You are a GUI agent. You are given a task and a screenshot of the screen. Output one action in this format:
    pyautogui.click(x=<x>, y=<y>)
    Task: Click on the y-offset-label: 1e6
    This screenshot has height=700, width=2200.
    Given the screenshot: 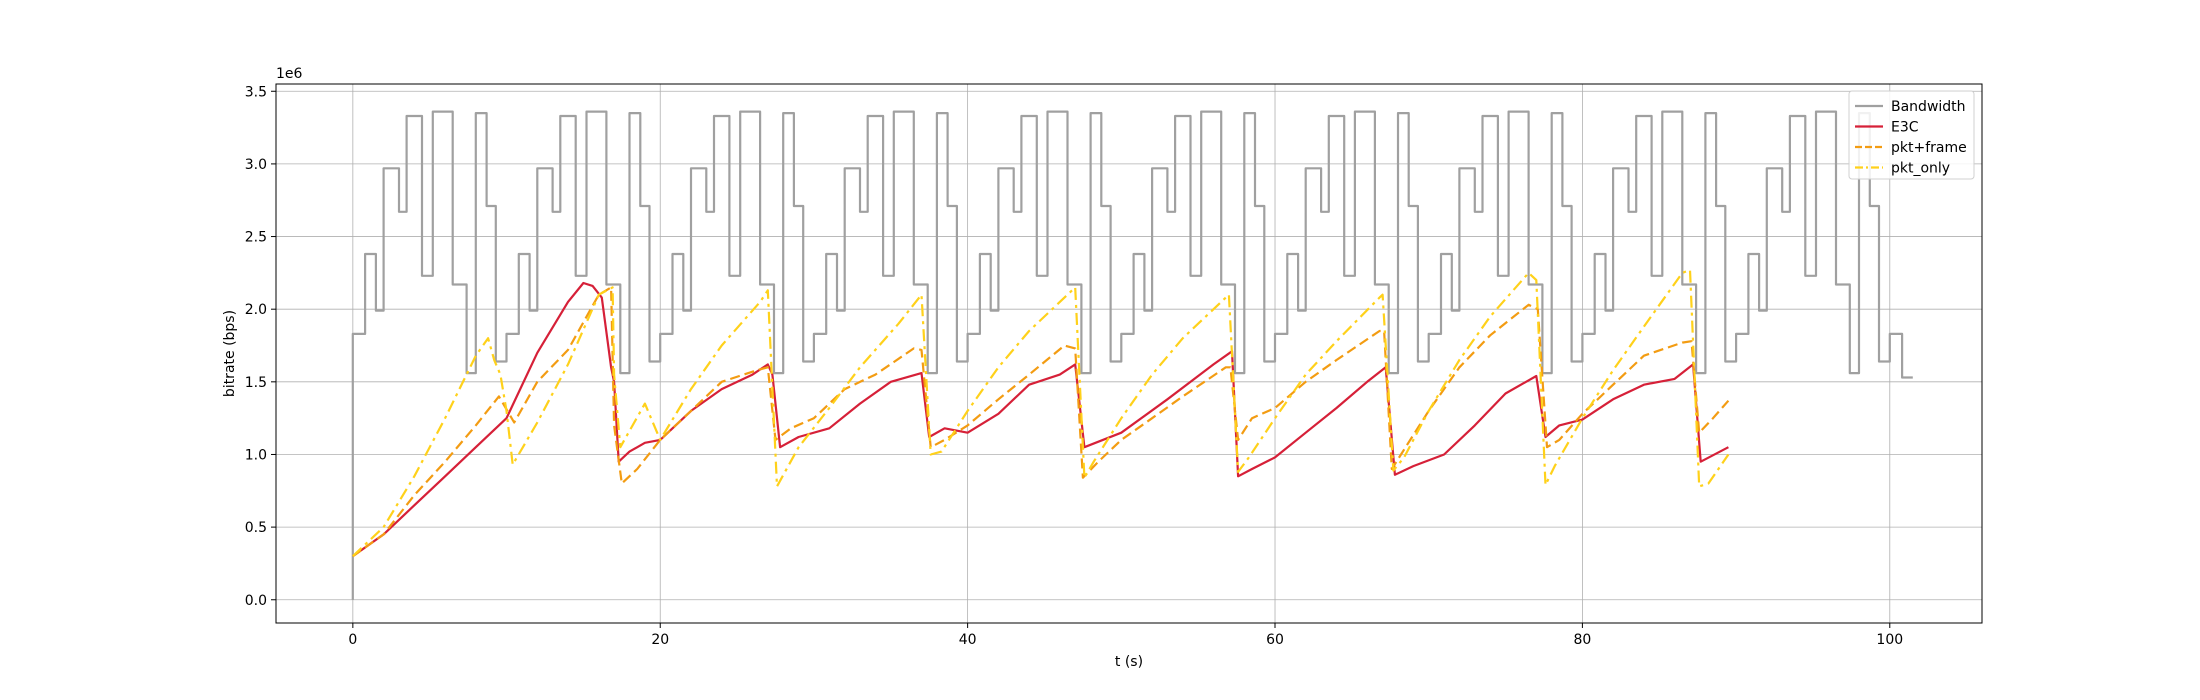 What is the action you would take?
    pyautogui.click(x=289, y=74)
    